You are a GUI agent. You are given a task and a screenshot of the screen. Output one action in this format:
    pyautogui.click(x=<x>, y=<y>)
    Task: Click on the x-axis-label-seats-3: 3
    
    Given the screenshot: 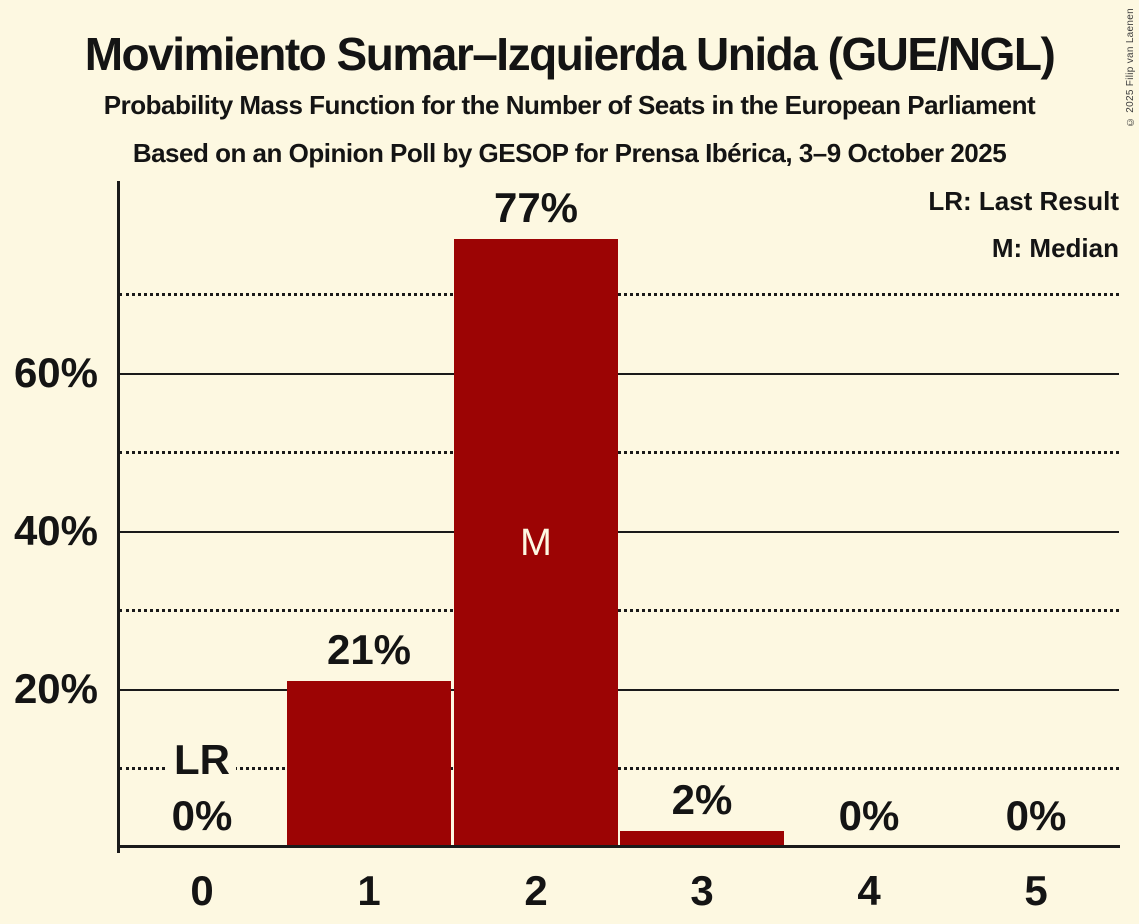 What is the action you would take?
    pyautogui.click(x=702, y=890)
    